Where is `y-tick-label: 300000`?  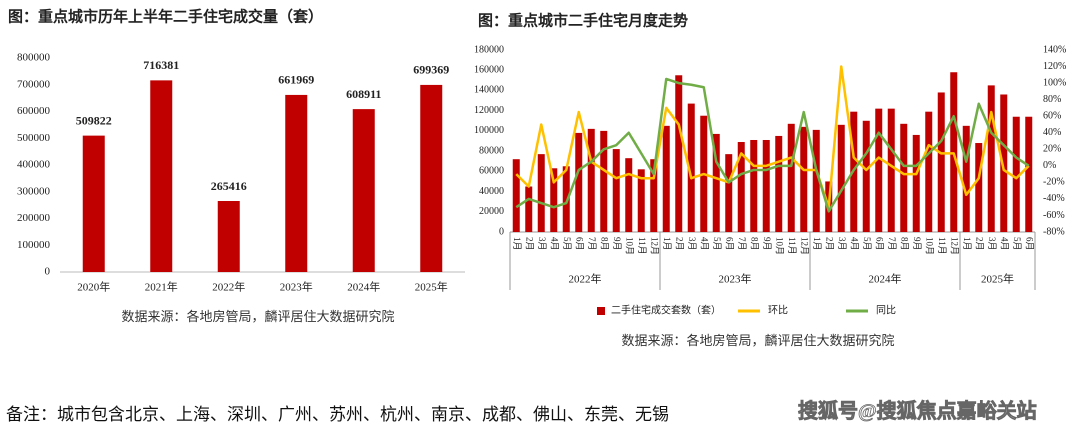 y-tick-label: 300000 is located at coordinates (34, 191).